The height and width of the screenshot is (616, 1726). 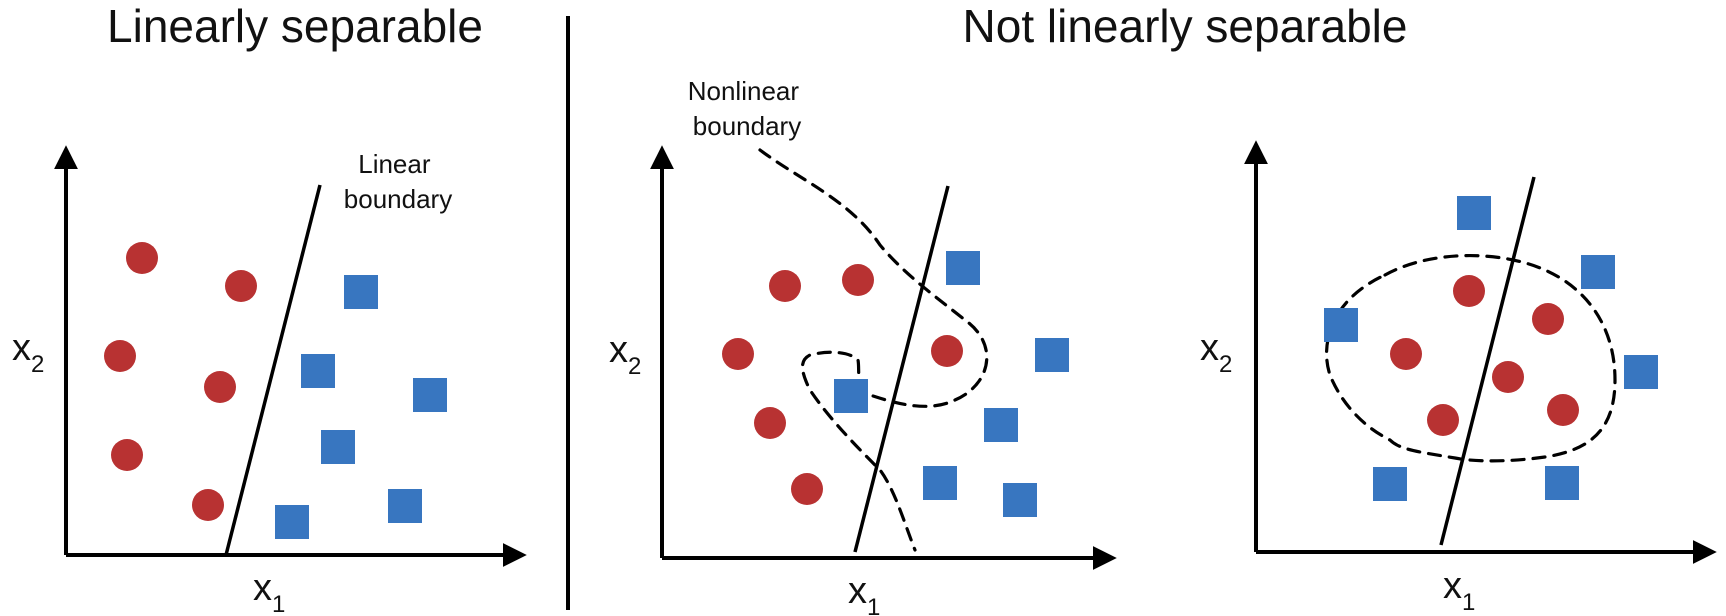 What do you see at coordinates (1185, 26) in the screenshot?
I see `title-not-linearly-separable: Not linearly separable` at bounding box center [1185, 26].